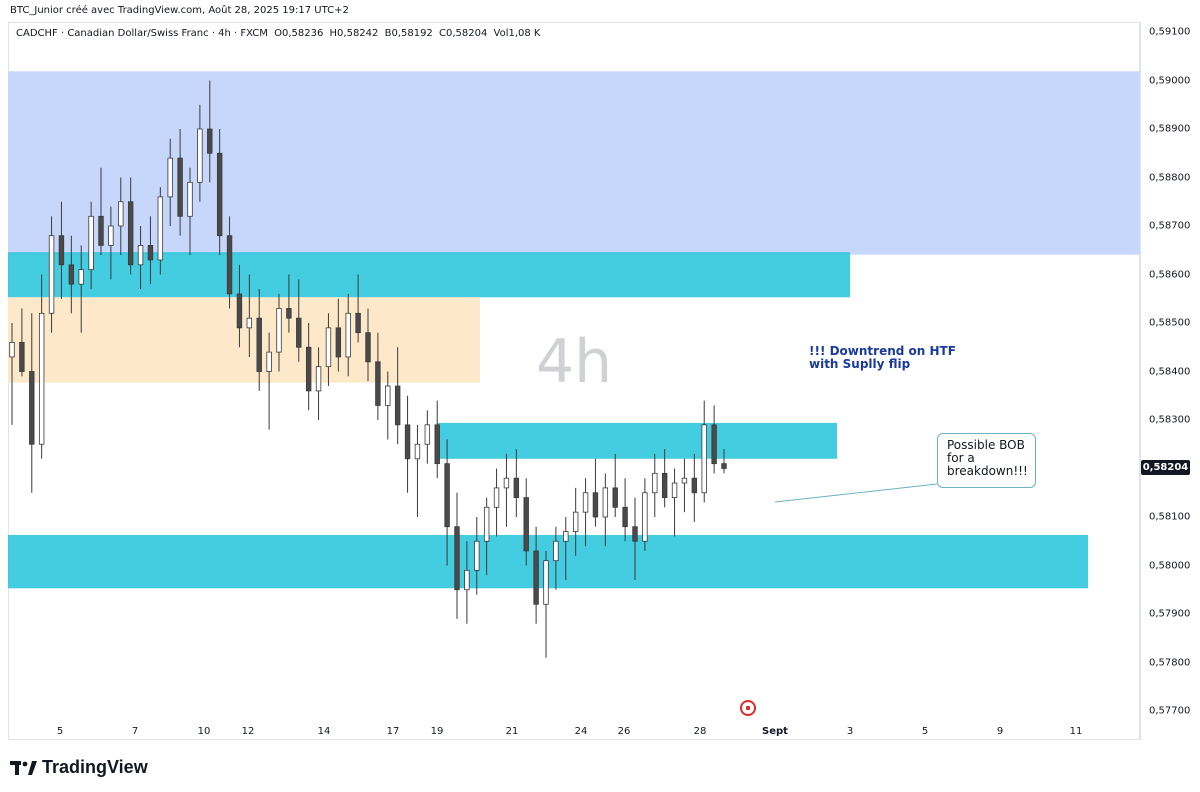 The image size is (1200, 792). I want to click on callout-line2: for a, so click(961, 458).